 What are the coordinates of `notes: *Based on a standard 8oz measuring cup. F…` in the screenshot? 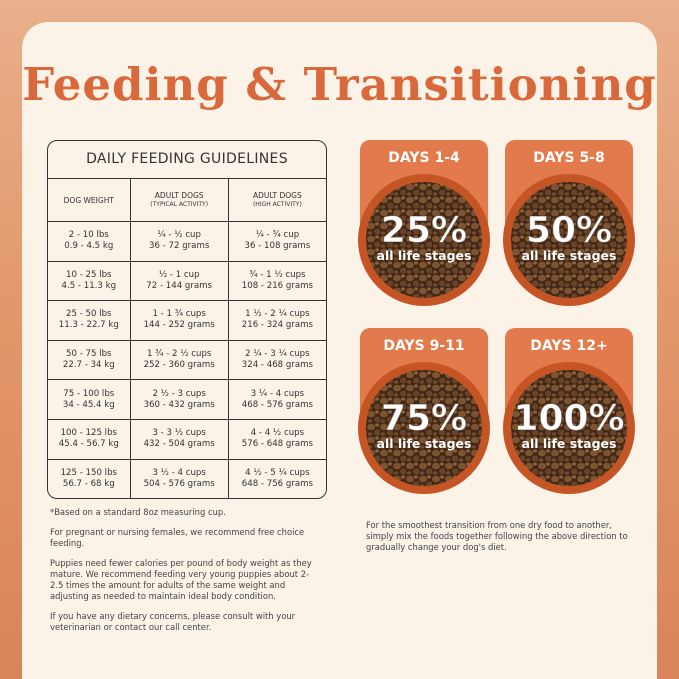 It's located at (185, 574).